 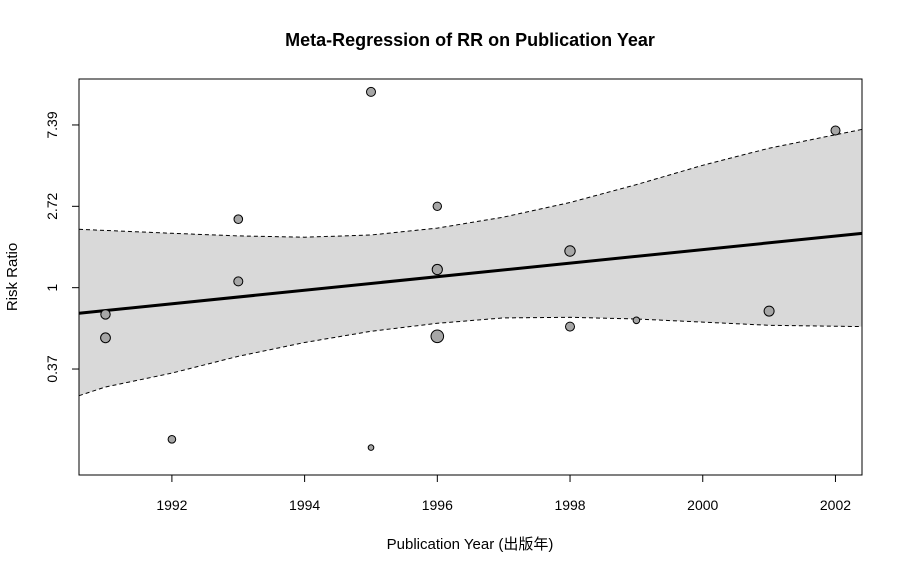 What do you see at coordinates (503, 493) in the screenshot?
I see `x-axis: 1992 1994 1996 1998 2000 2002` at bounding box center [503, 493].